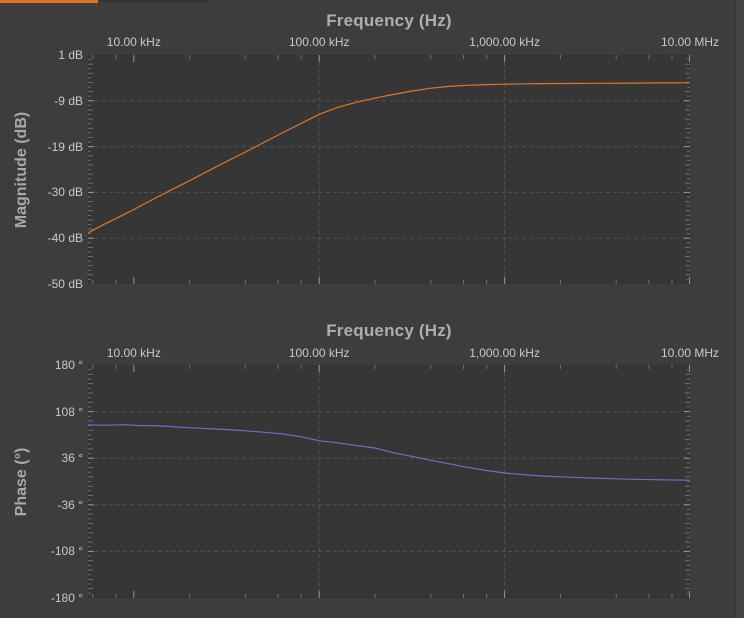 This screenshot has height=618, width=744. What do you see at coordinates (690, 42) in the screenshot?
I see `magnitude-x-tick-label: 10.00 MHz` at bounding box center [690, 42].